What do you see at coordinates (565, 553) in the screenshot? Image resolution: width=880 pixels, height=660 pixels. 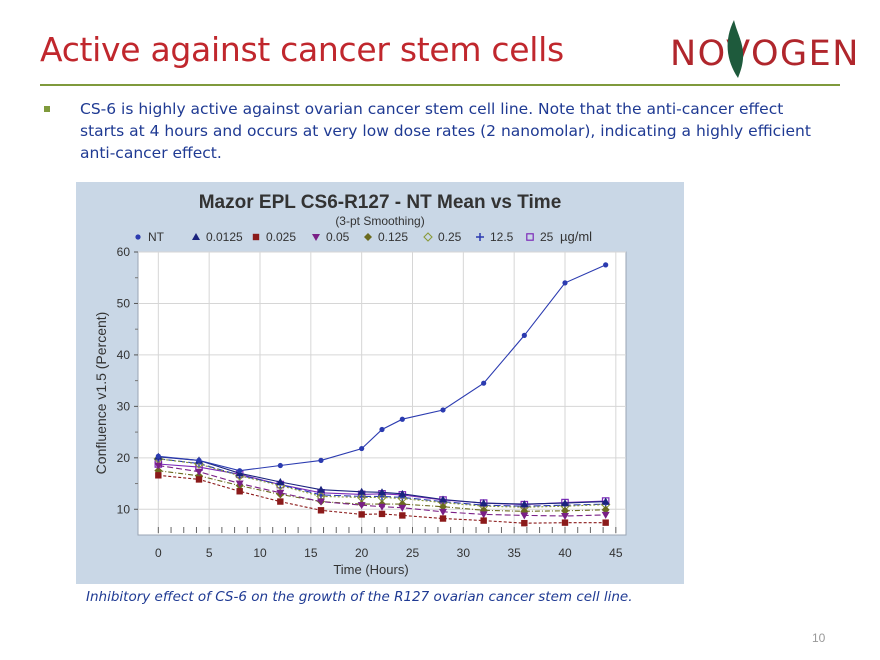 I see `x-tick-label: 40` at bounding box center [565, 553].